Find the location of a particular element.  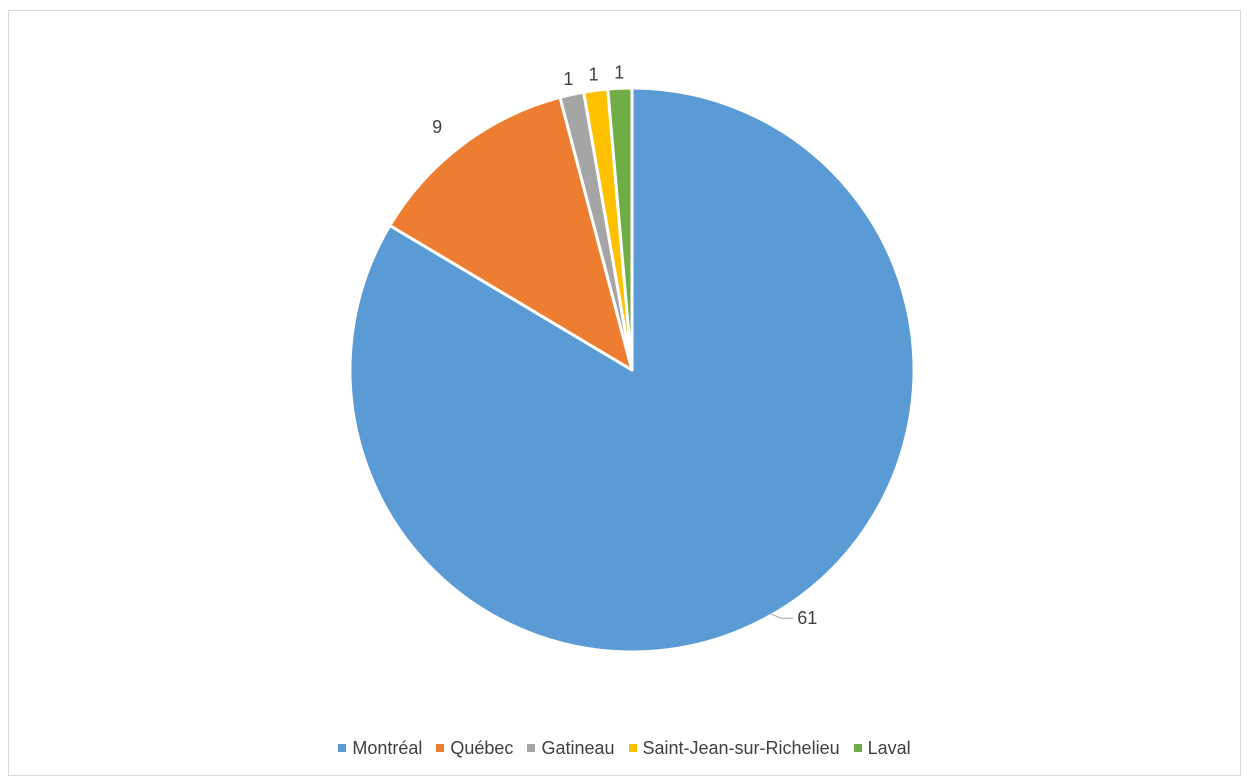

data-label-1: 9 is located at coordinates (437, 127).